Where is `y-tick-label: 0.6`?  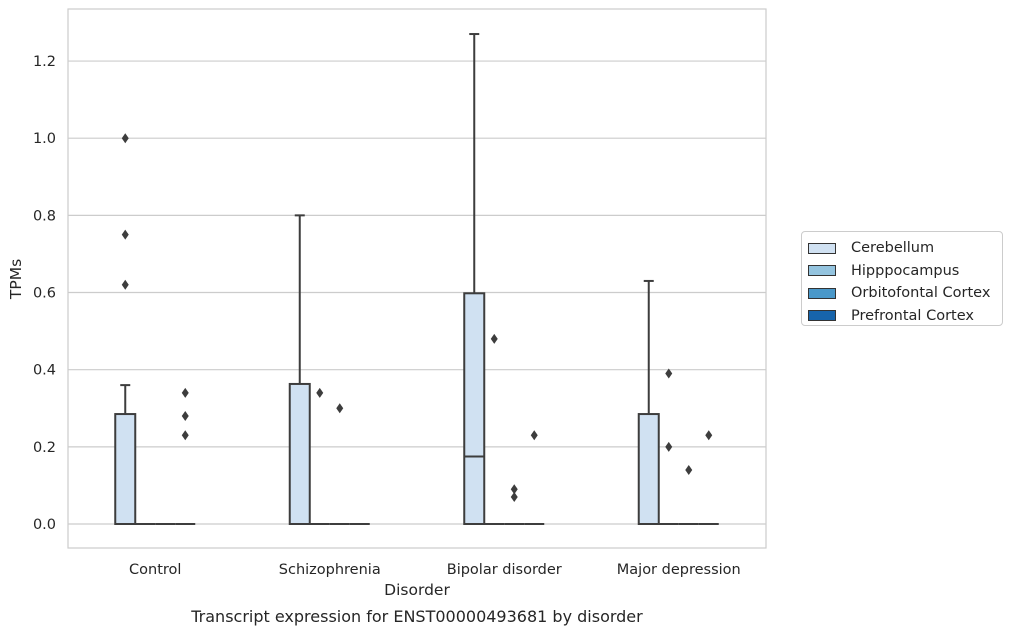 y-tick-label: 0.6 is located at coordinates (44, 294).